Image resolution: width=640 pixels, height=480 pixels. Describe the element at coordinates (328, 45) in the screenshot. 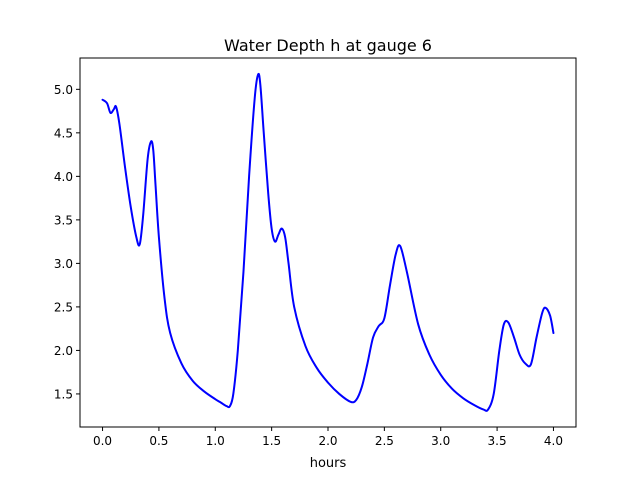

I see `chart-title: Water Depth h at gauge 6` at that location.